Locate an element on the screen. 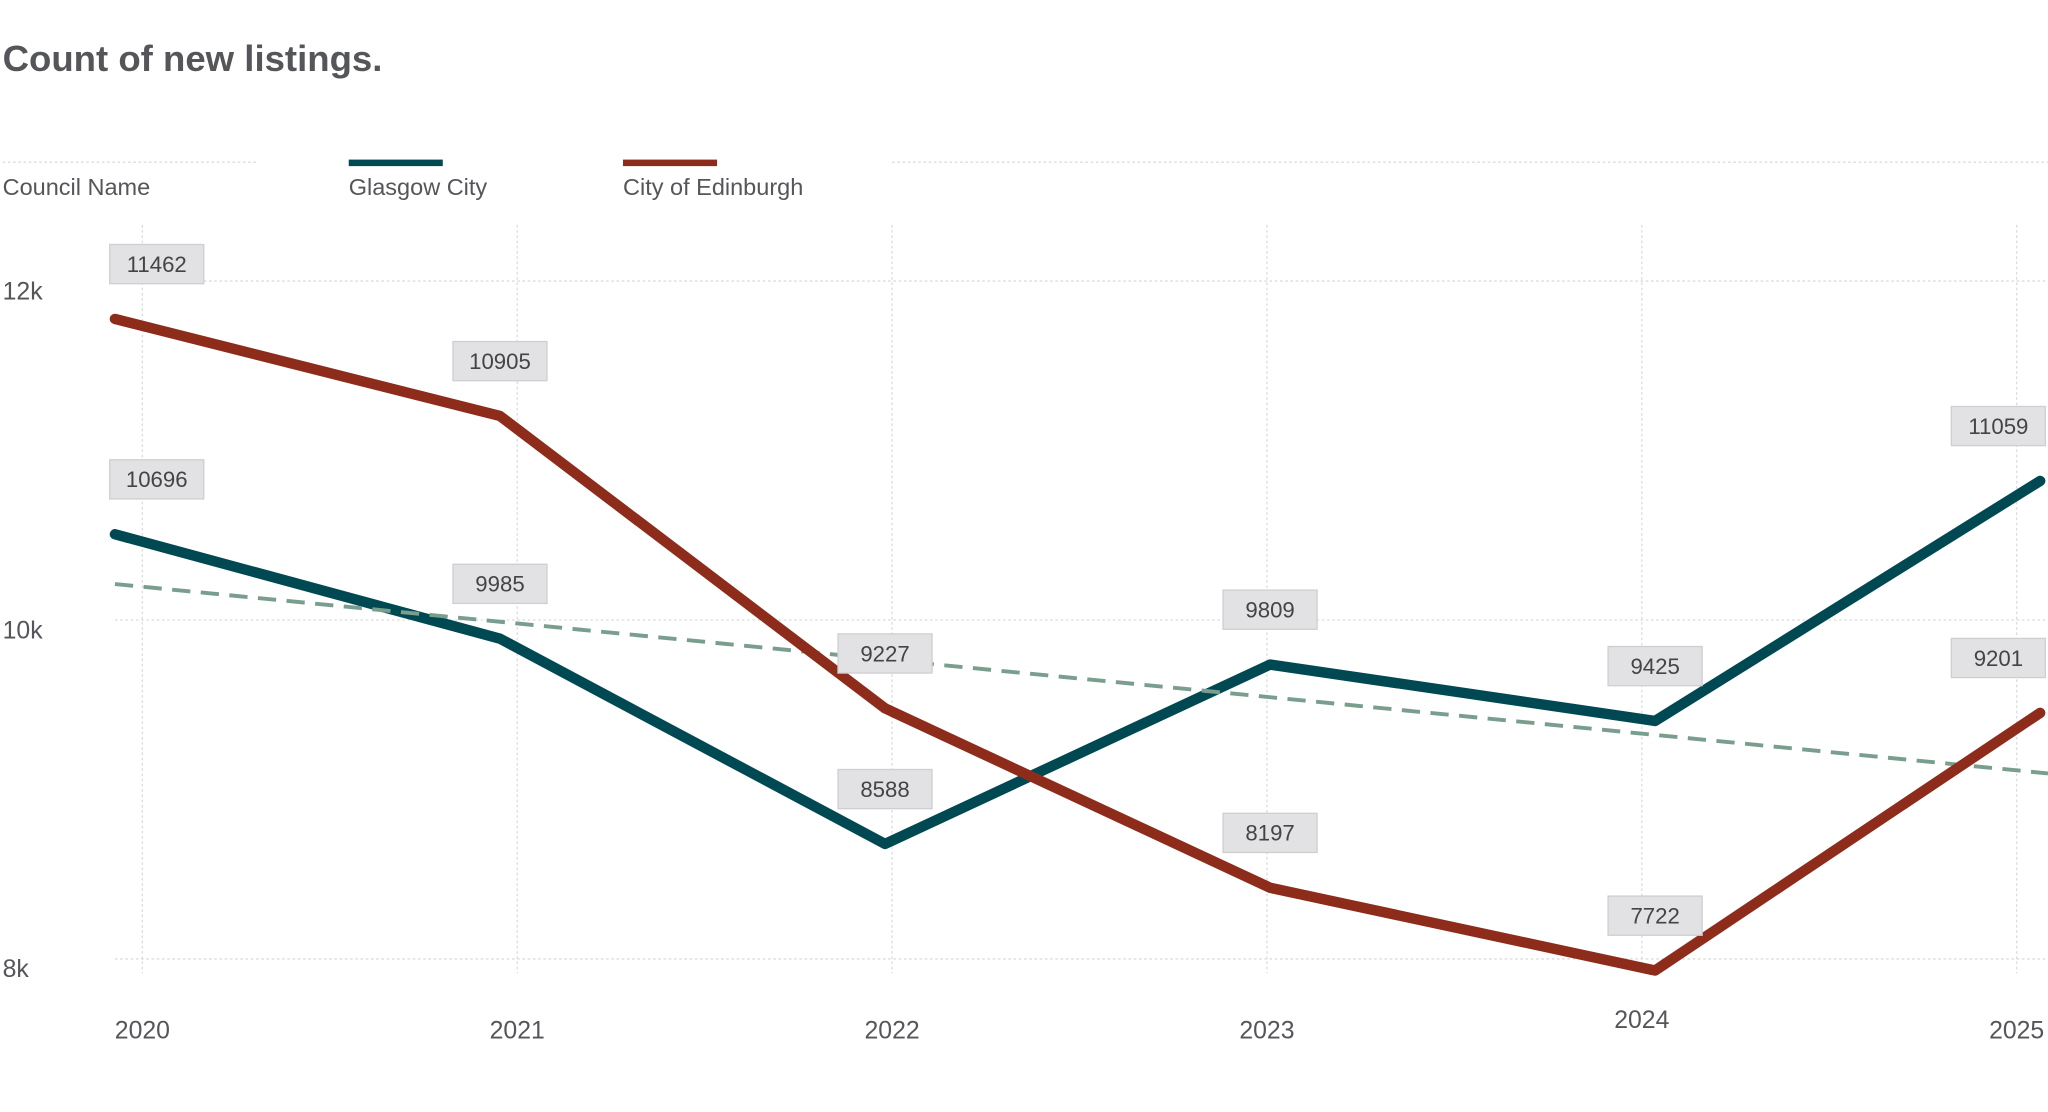 The width and height of the screenshot is (2048, 1112). data-label: 10696 is located at coordinates (157, 479).